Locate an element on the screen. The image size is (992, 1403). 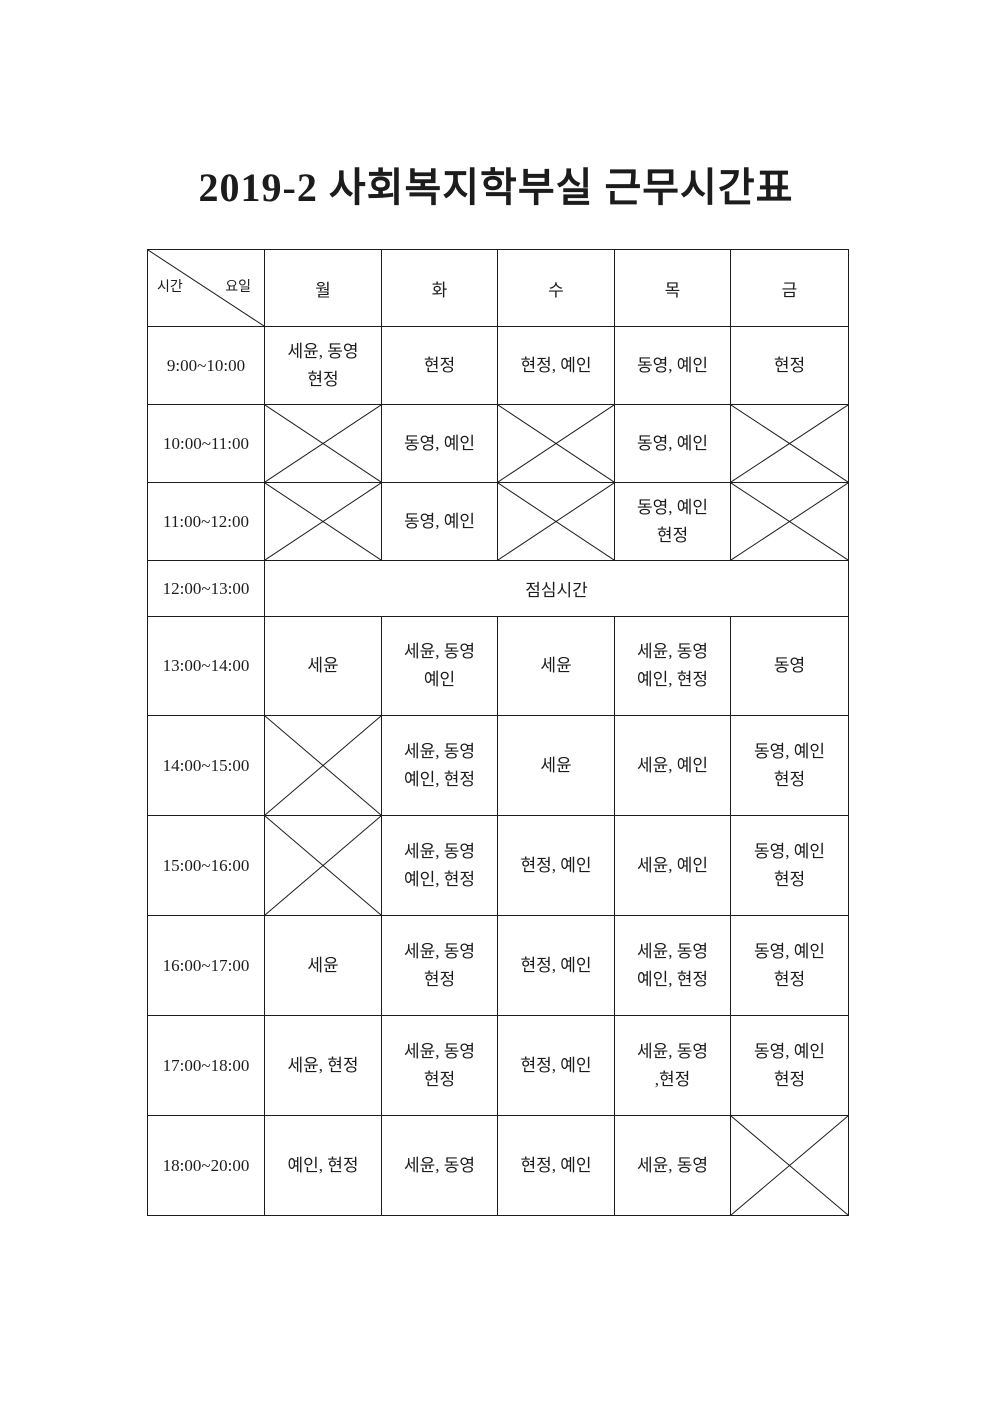
schedule-cell: 예인, 현정 is located at coordinates (323, 1165).